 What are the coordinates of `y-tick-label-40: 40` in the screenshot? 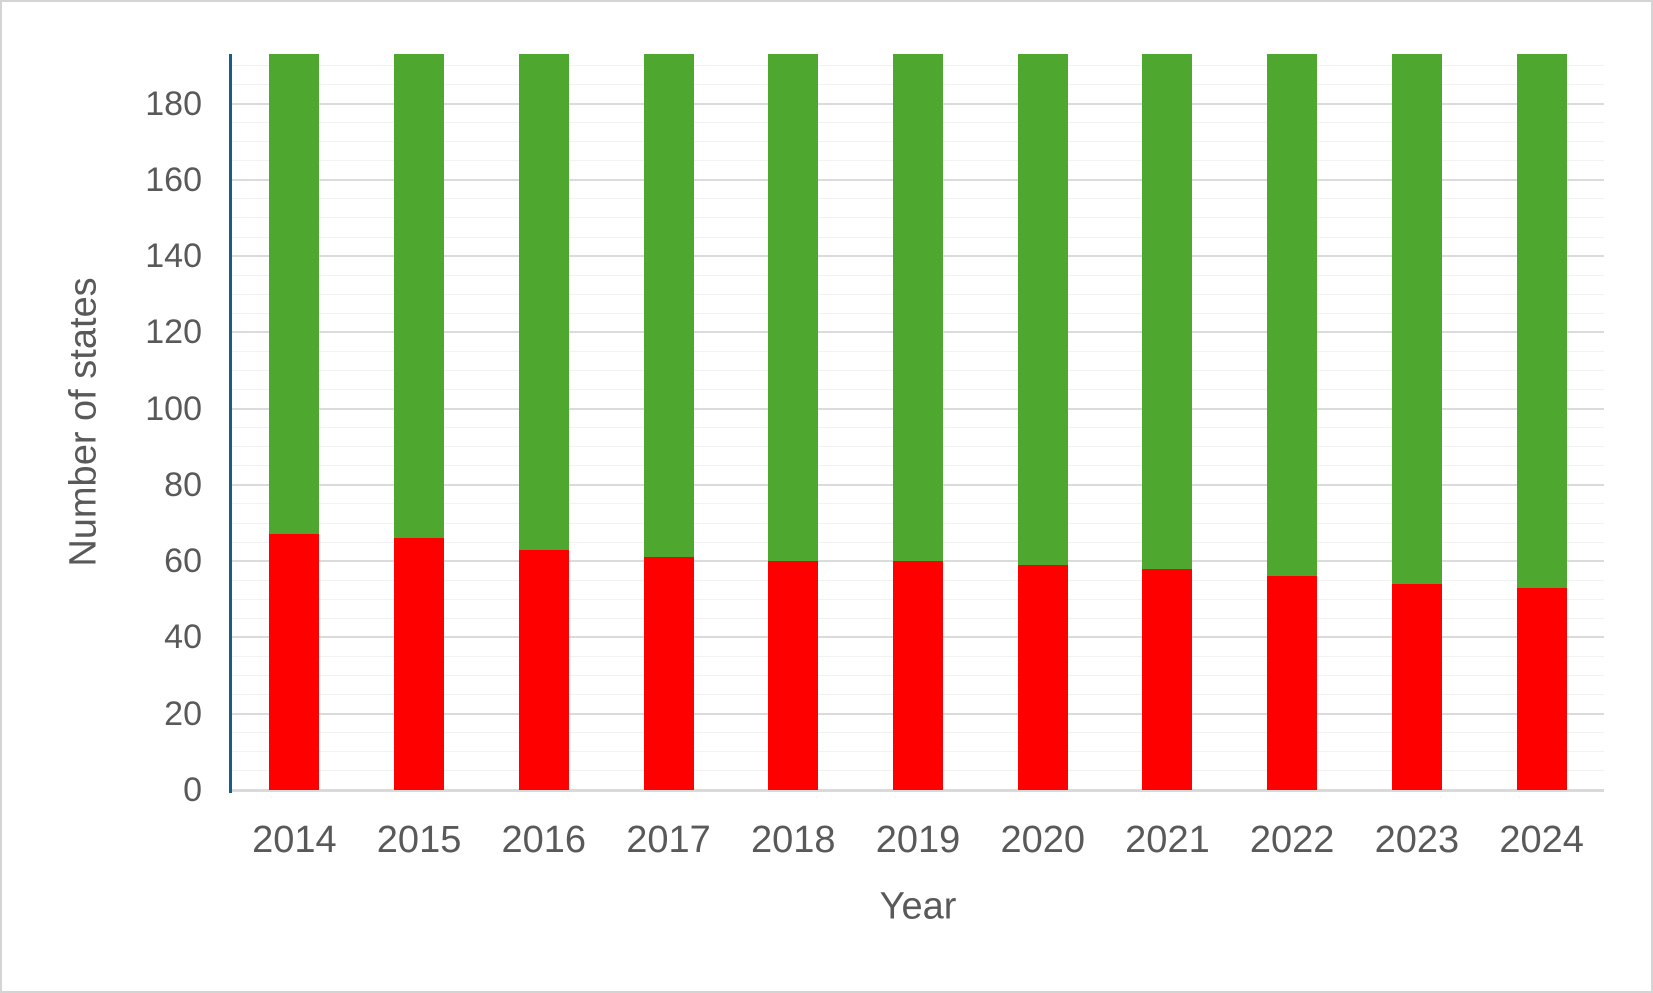 It's located at (183, 637).